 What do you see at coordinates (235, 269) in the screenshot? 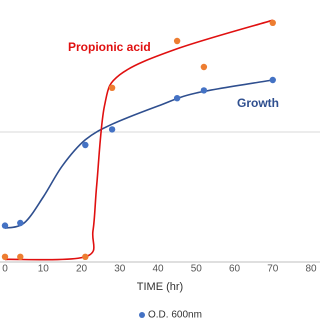
I see `x-tick-label: 60` at bounding box center [235, 269].